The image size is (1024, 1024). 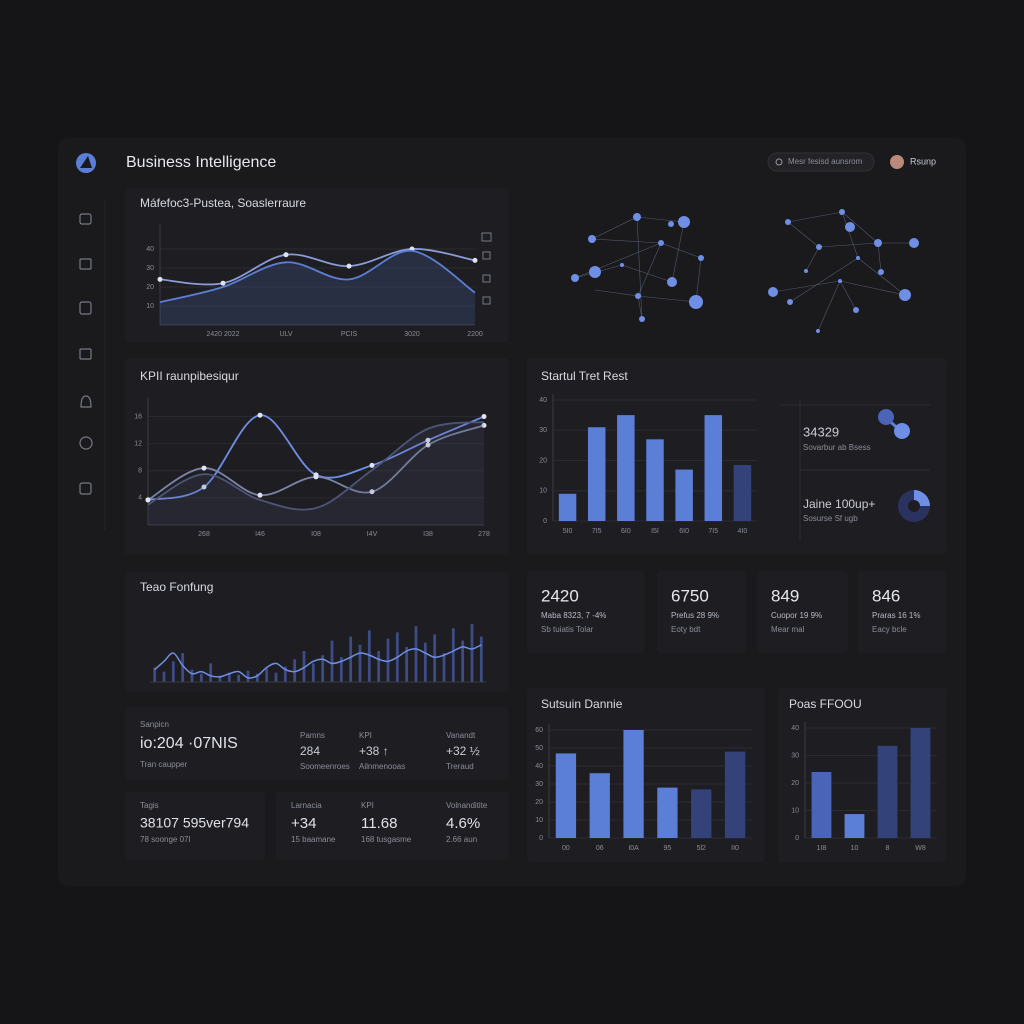 I want to click on icon-pie-hole, so click(x=914, y=506).